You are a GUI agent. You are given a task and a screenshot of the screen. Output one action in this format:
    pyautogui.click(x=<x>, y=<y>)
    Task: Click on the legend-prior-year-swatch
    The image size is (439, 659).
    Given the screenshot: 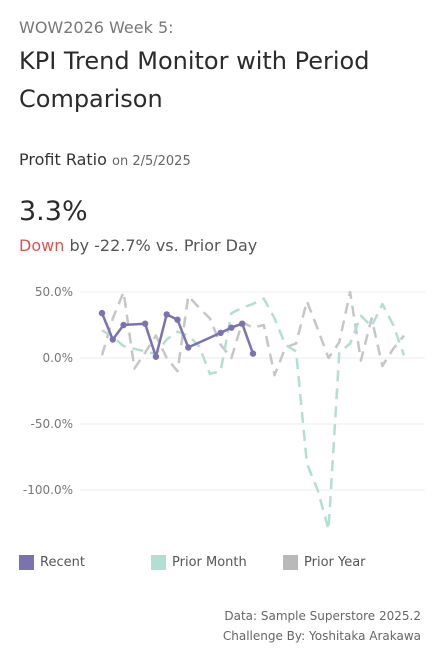 What is the action you would take?
    pyautogui.click(x=290, y=562)
    